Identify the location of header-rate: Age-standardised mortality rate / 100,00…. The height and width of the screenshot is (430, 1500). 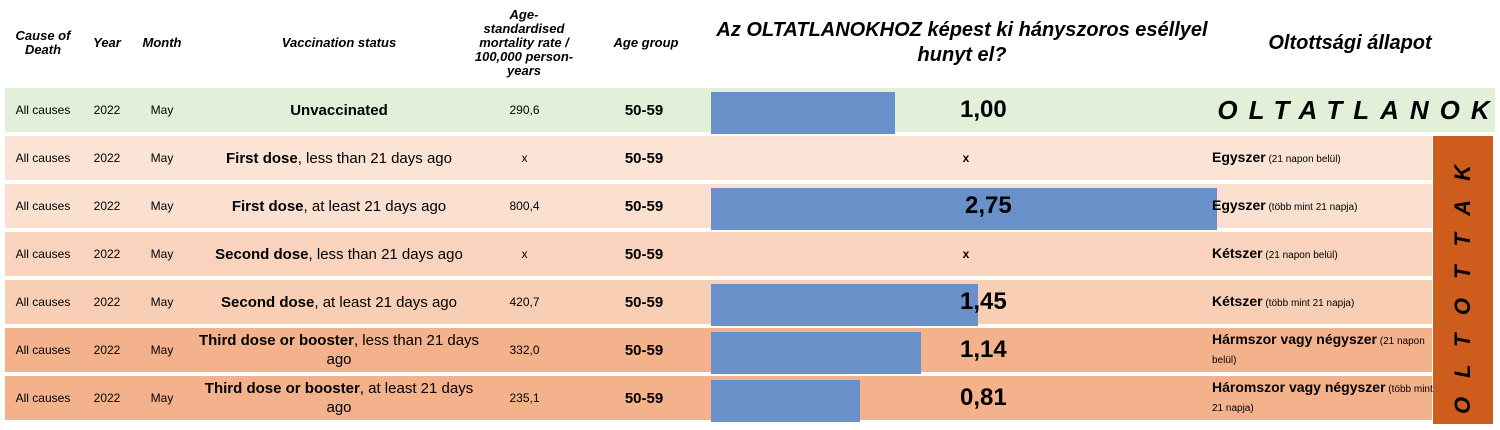
(524, 42).